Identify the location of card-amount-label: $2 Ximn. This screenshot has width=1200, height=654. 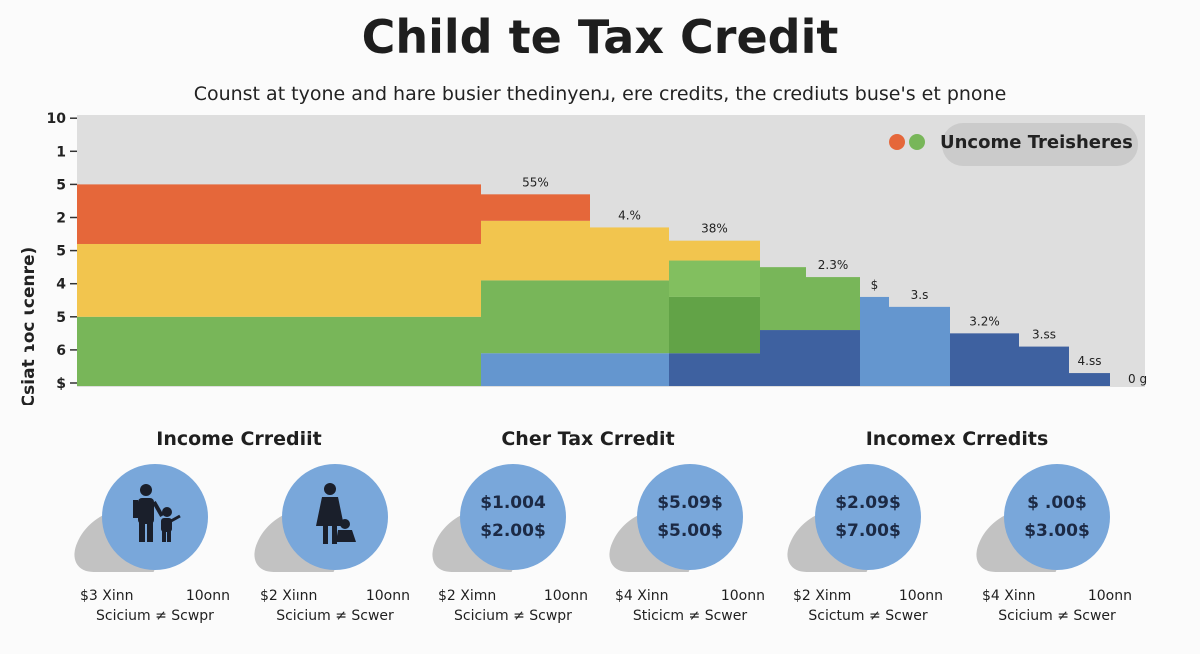
(467, 596).